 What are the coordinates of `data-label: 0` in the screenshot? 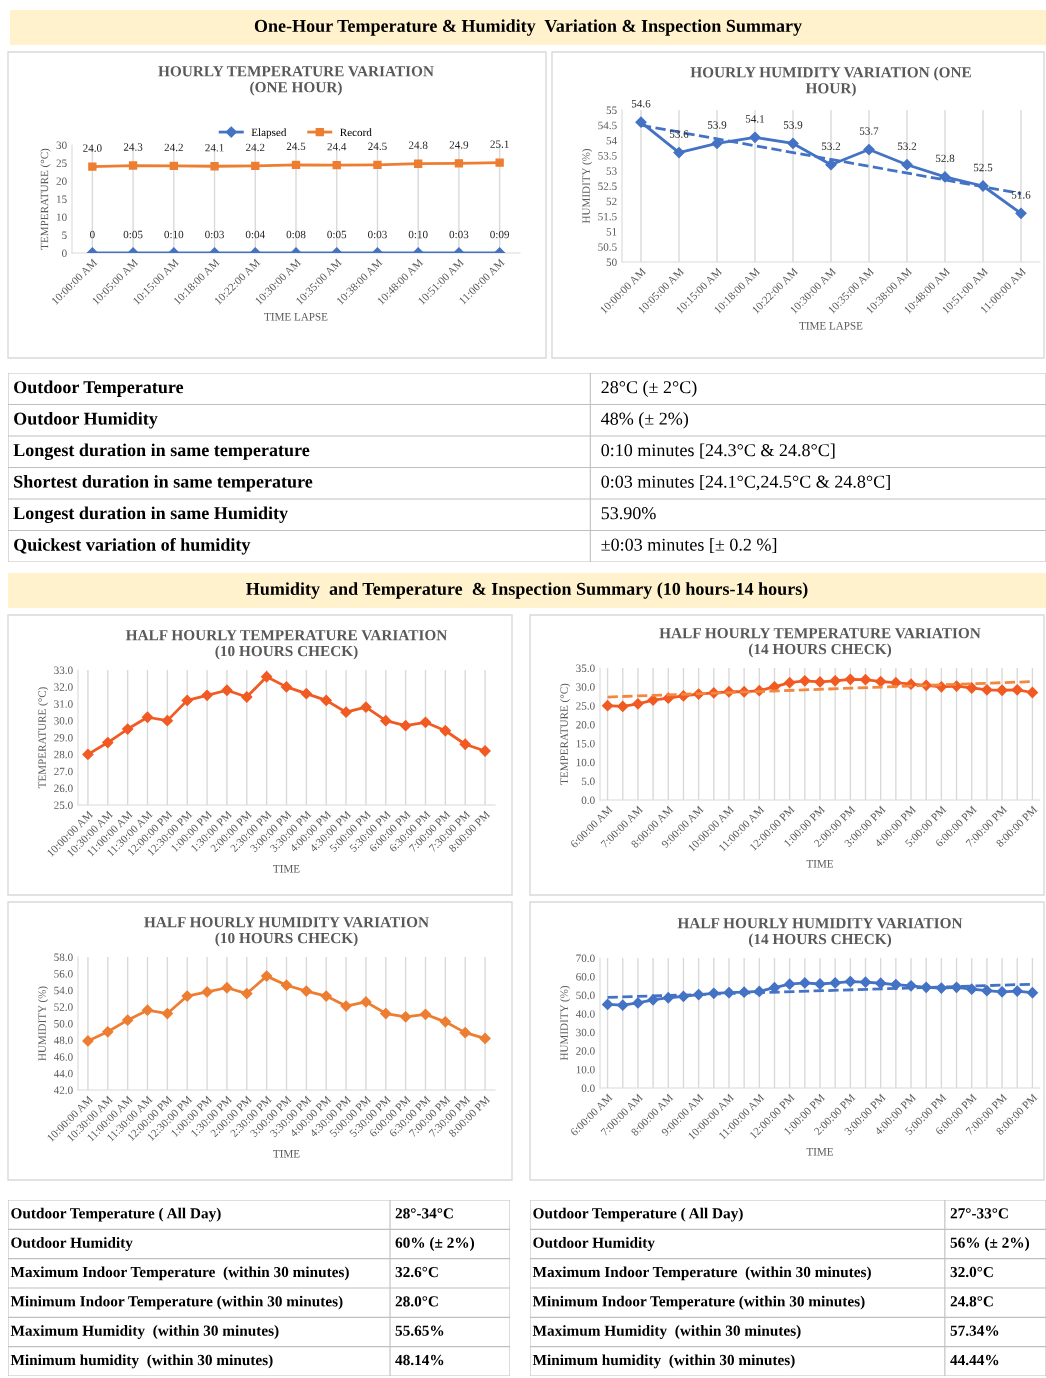 It's located at (92, 234).